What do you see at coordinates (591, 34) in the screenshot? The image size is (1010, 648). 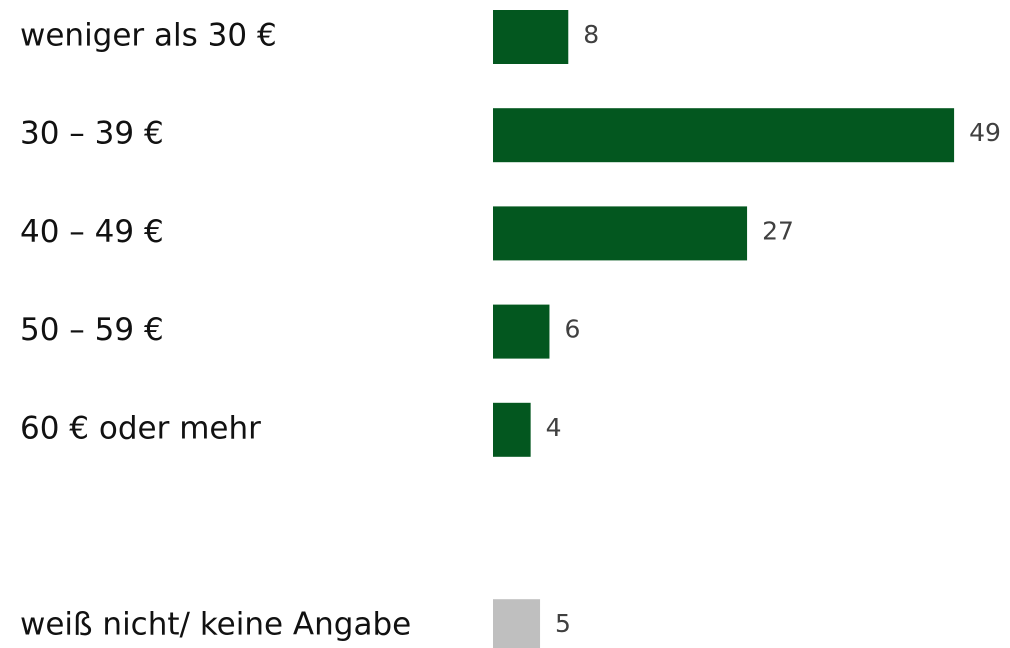 I see `value-label: 8` at bounding box center [591, 34].